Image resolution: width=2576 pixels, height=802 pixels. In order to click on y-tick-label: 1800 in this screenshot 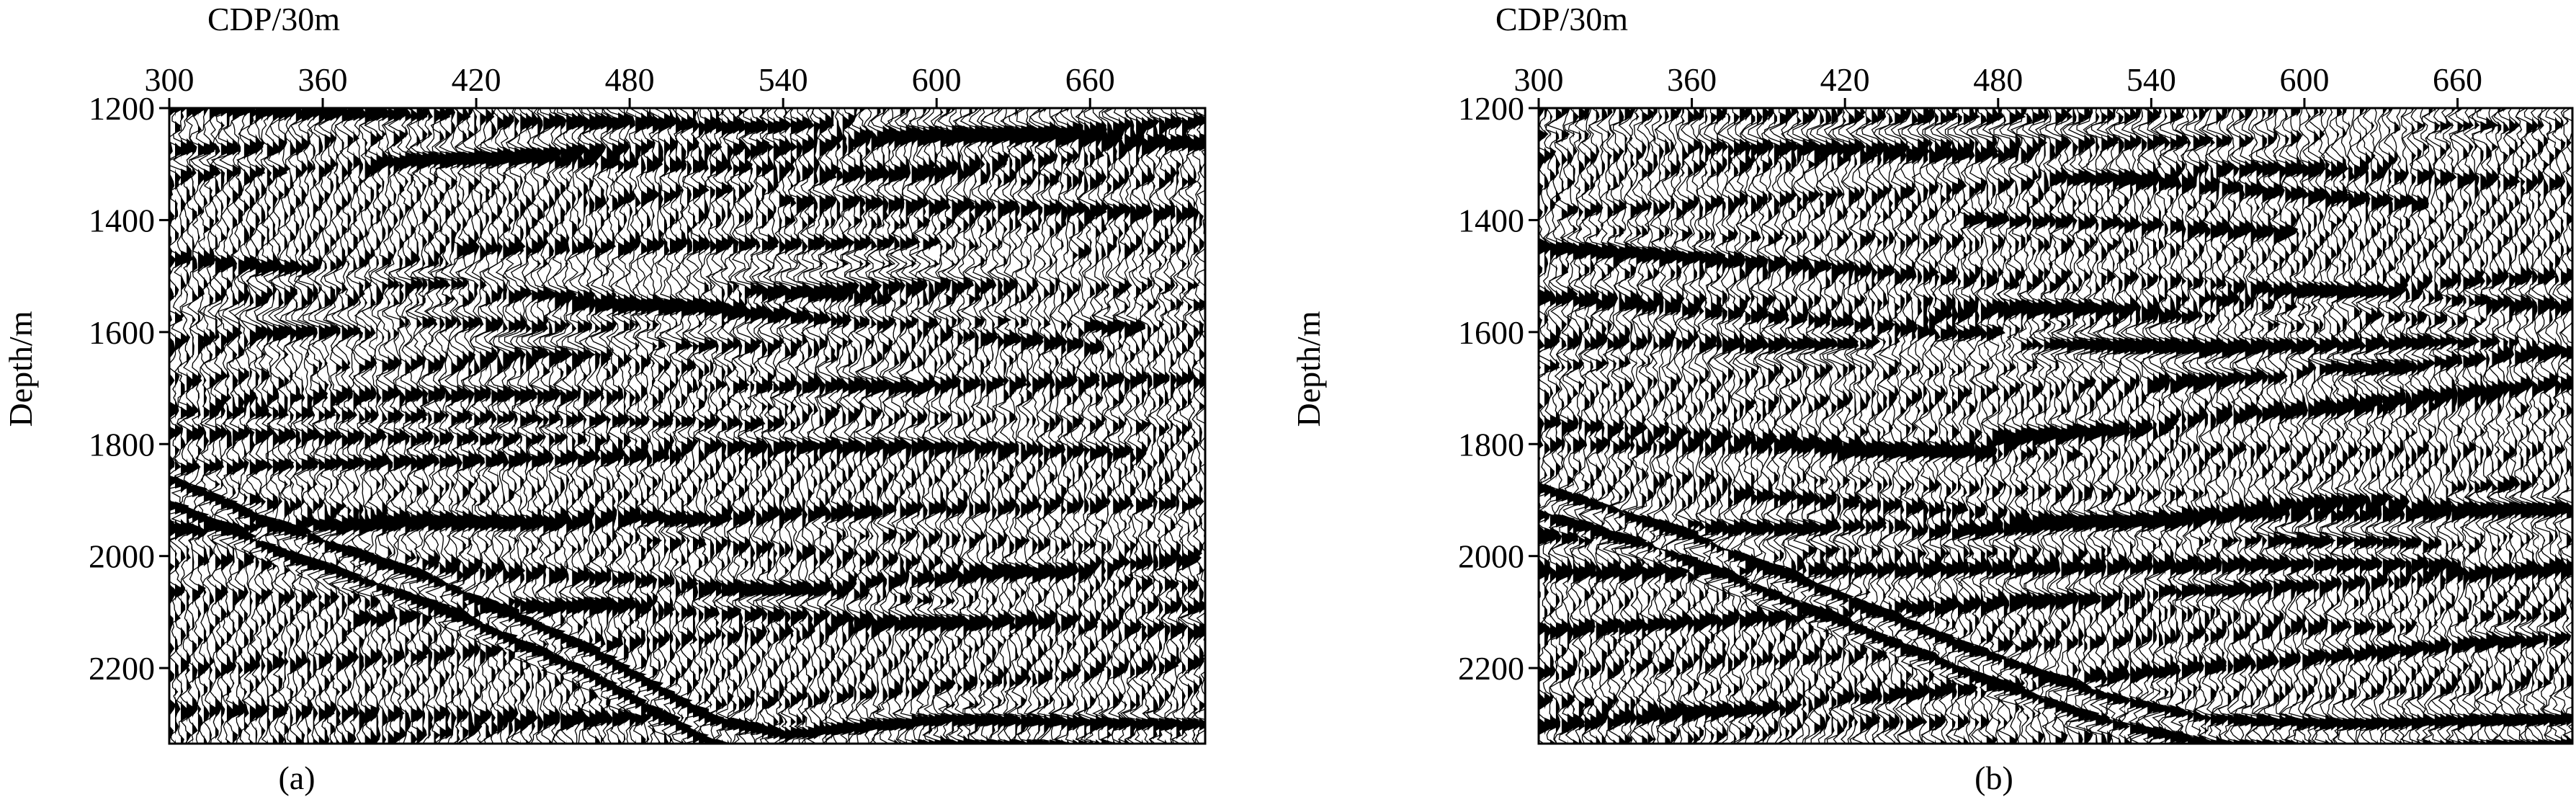, I will do `click(122, 444)`.